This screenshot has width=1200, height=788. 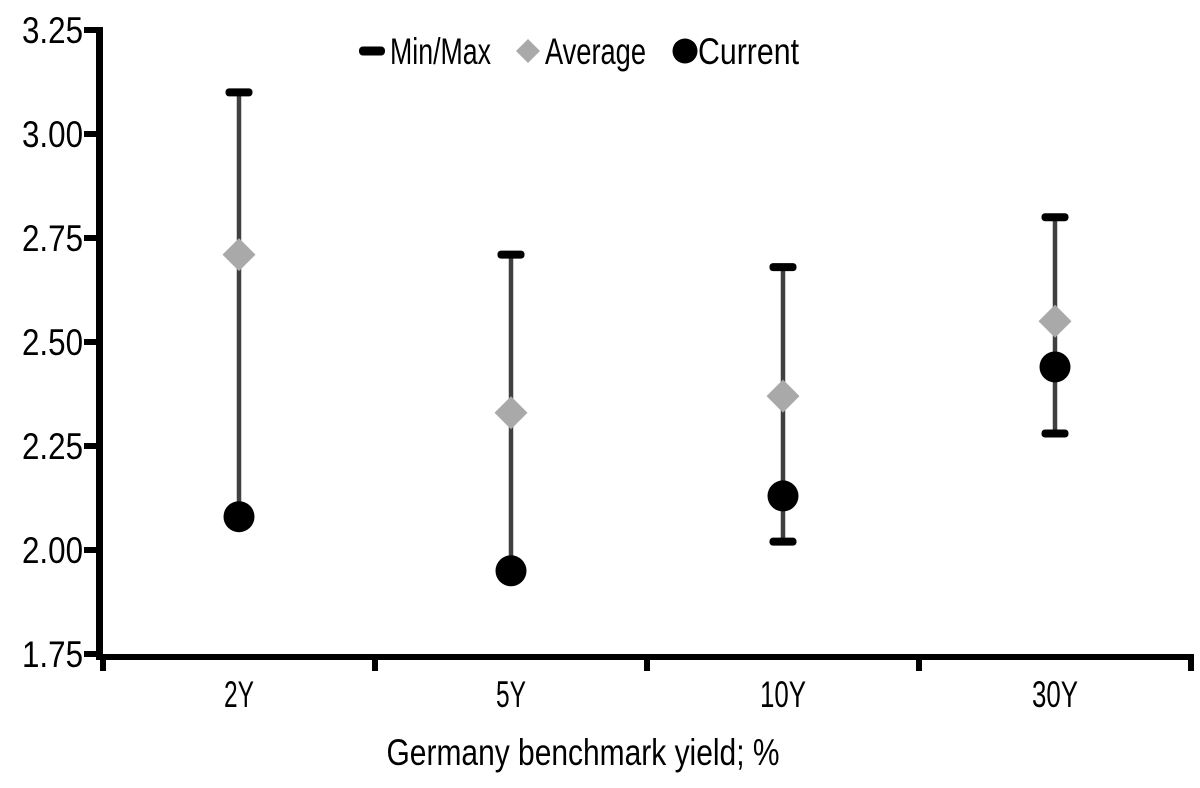 What do you see at coordinates (52, 654) in the screenshot?
I see `y-axis-label: 1.75` at bounding box center [52, 654].